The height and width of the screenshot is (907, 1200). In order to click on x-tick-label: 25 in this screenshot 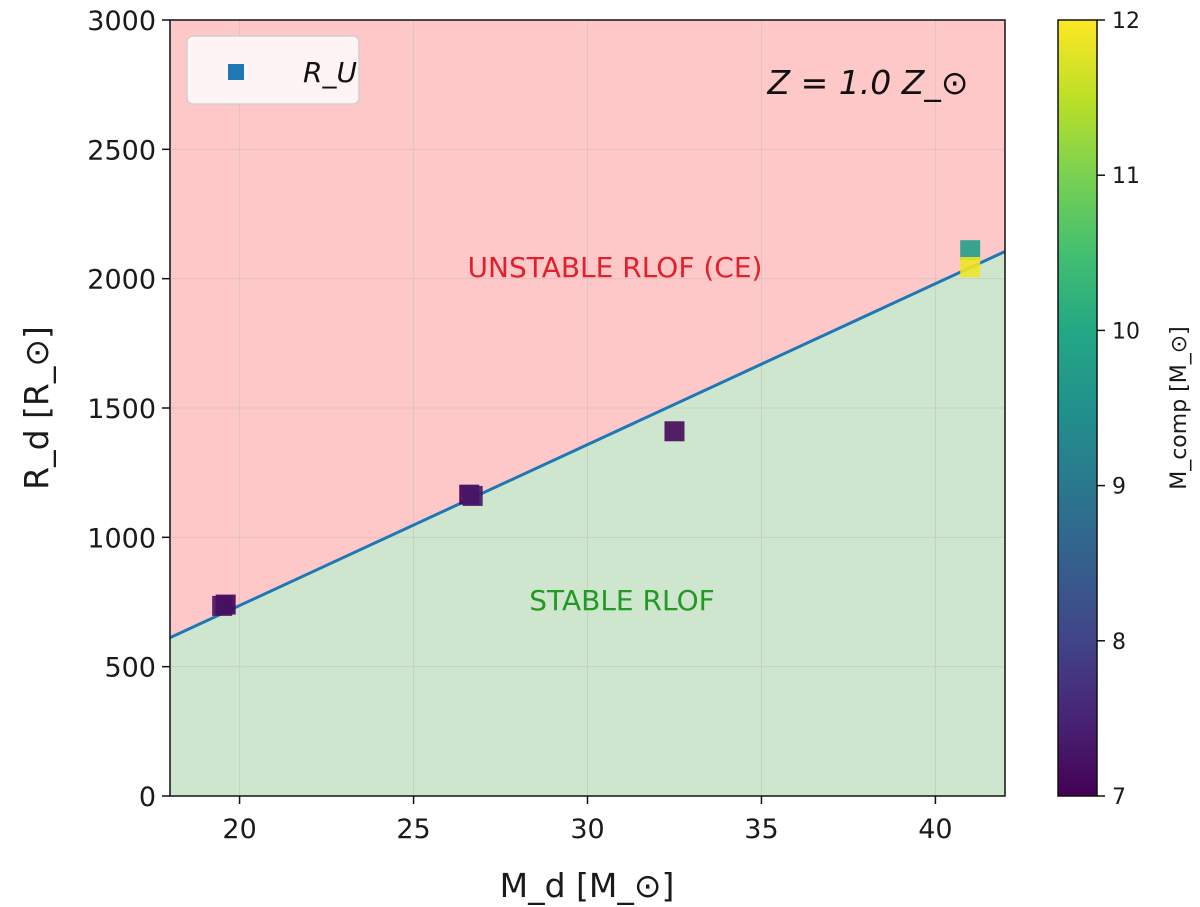, I will do `click(413, 829)`.